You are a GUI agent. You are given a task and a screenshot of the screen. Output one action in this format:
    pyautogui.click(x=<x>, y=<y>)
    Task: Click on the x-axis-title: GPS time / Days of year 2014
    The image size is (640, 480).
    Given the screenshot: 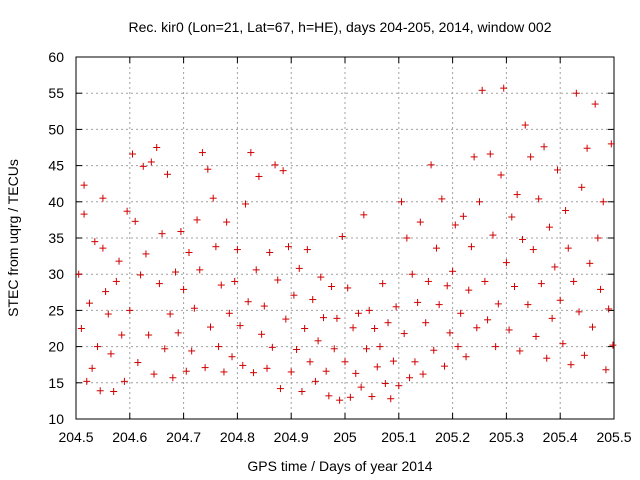 What is the action you would take?
    pyautogui.click(x=339, y=466)
    